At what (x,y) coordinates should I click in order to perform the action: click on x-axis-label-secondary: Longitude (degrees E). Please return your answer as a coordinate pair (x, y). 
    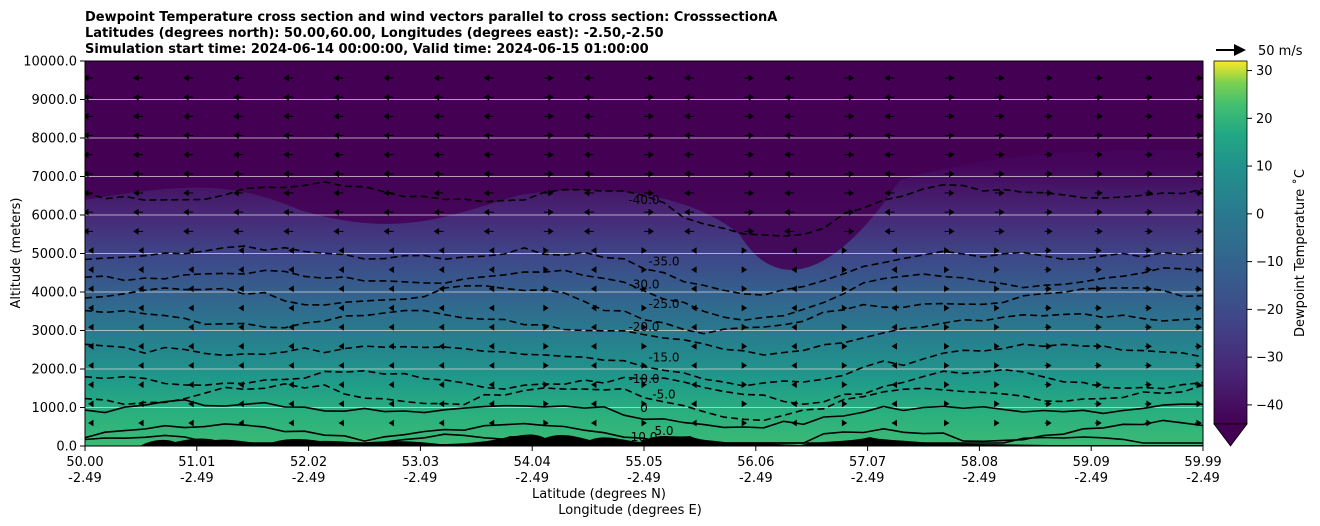
    Looking at the image, I should click on (630, 510).